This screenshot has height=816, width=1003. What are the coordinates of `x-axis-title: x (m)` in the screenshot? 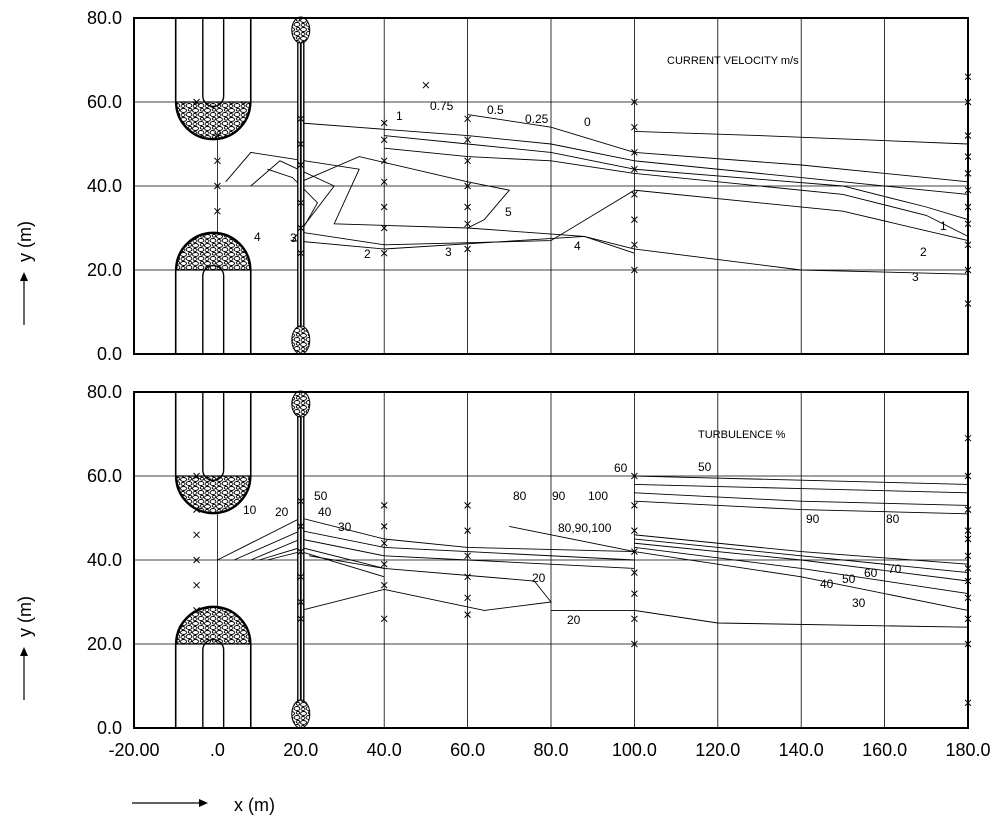 It's located at (203, 805).